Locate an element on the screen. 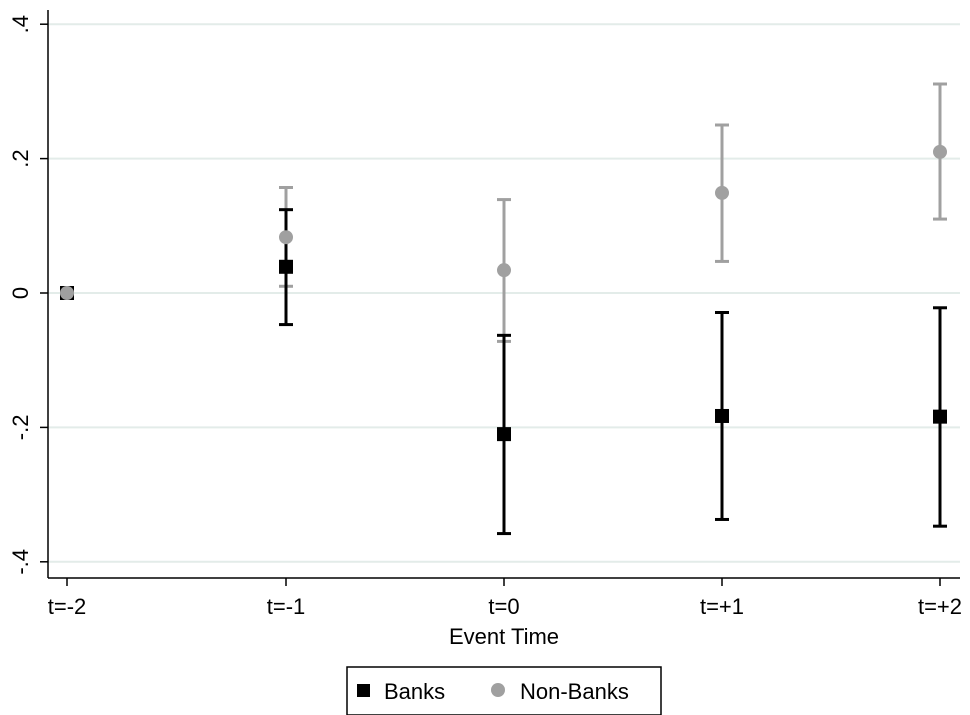 This screenshot has height=715, width=970. x-axis-title: Event Time is located at coordinates (504, 636).